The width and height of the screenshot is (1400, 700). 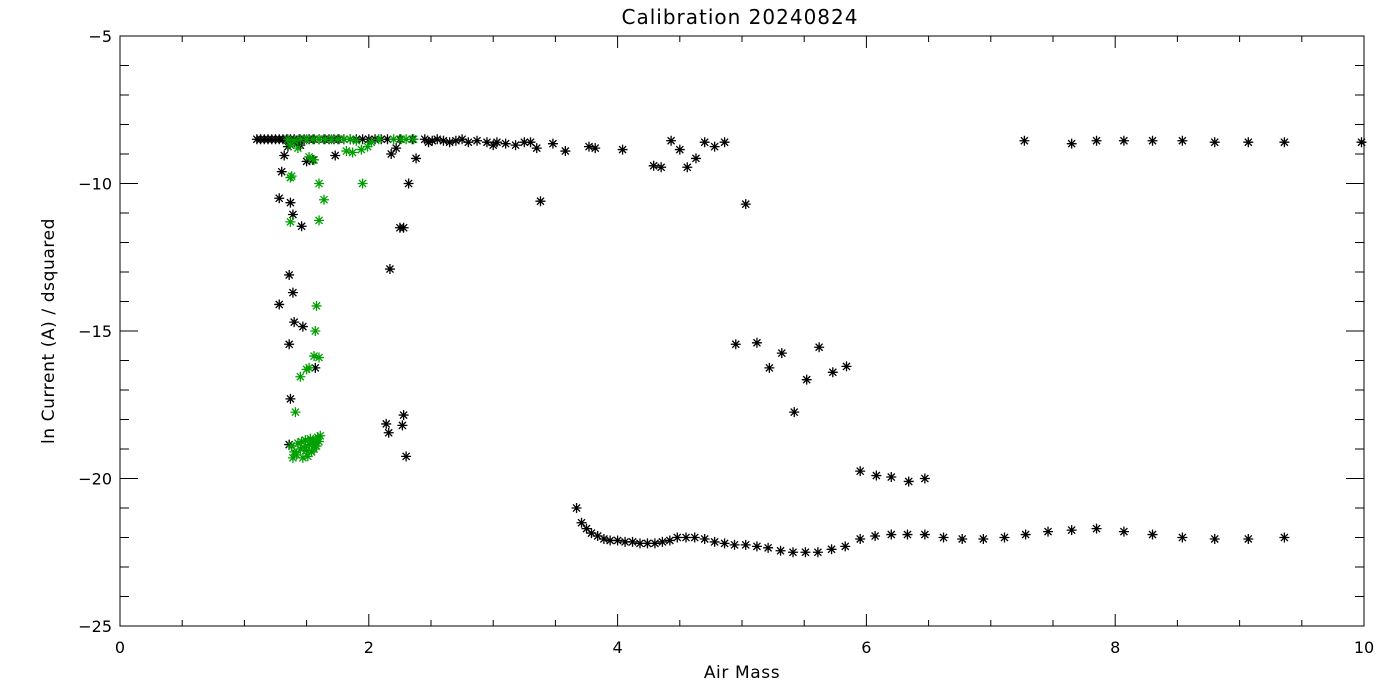 What do you see at coordinates (100, 36) in the screenshot?
I see `y-tick-label: −5` at bounding box center [100, 36].